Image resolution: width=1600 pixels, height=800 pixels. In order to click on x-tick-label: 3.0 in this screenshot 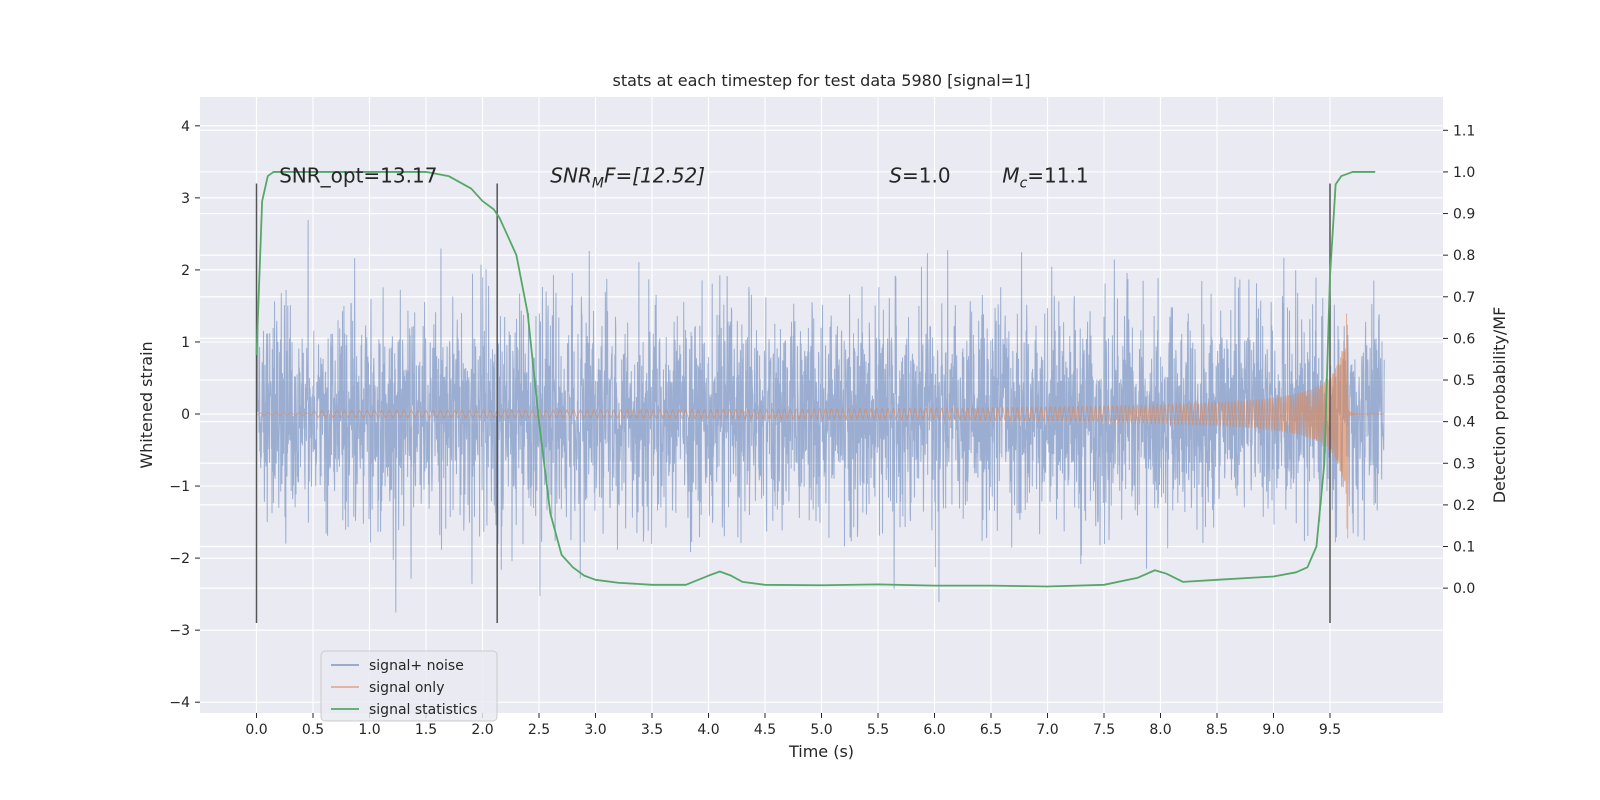, I will do `click(595, 730)`.